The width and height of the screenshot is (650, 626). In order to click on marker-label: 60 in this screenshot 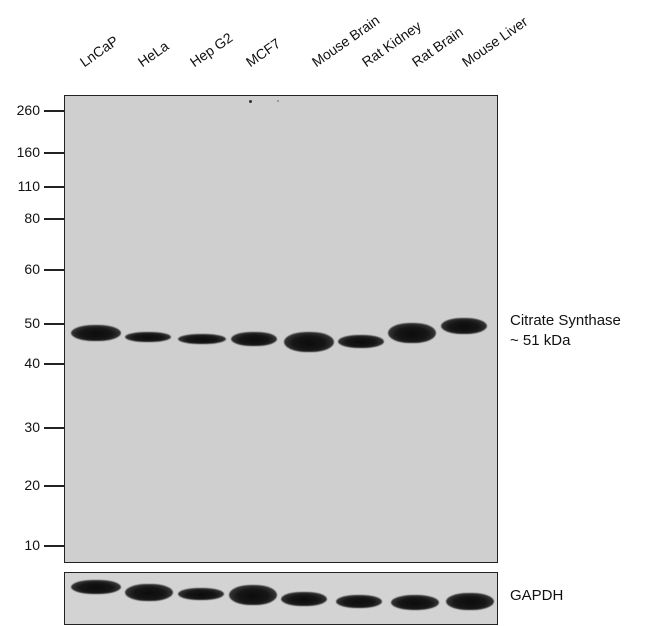, I will do `click(32, 269)`.